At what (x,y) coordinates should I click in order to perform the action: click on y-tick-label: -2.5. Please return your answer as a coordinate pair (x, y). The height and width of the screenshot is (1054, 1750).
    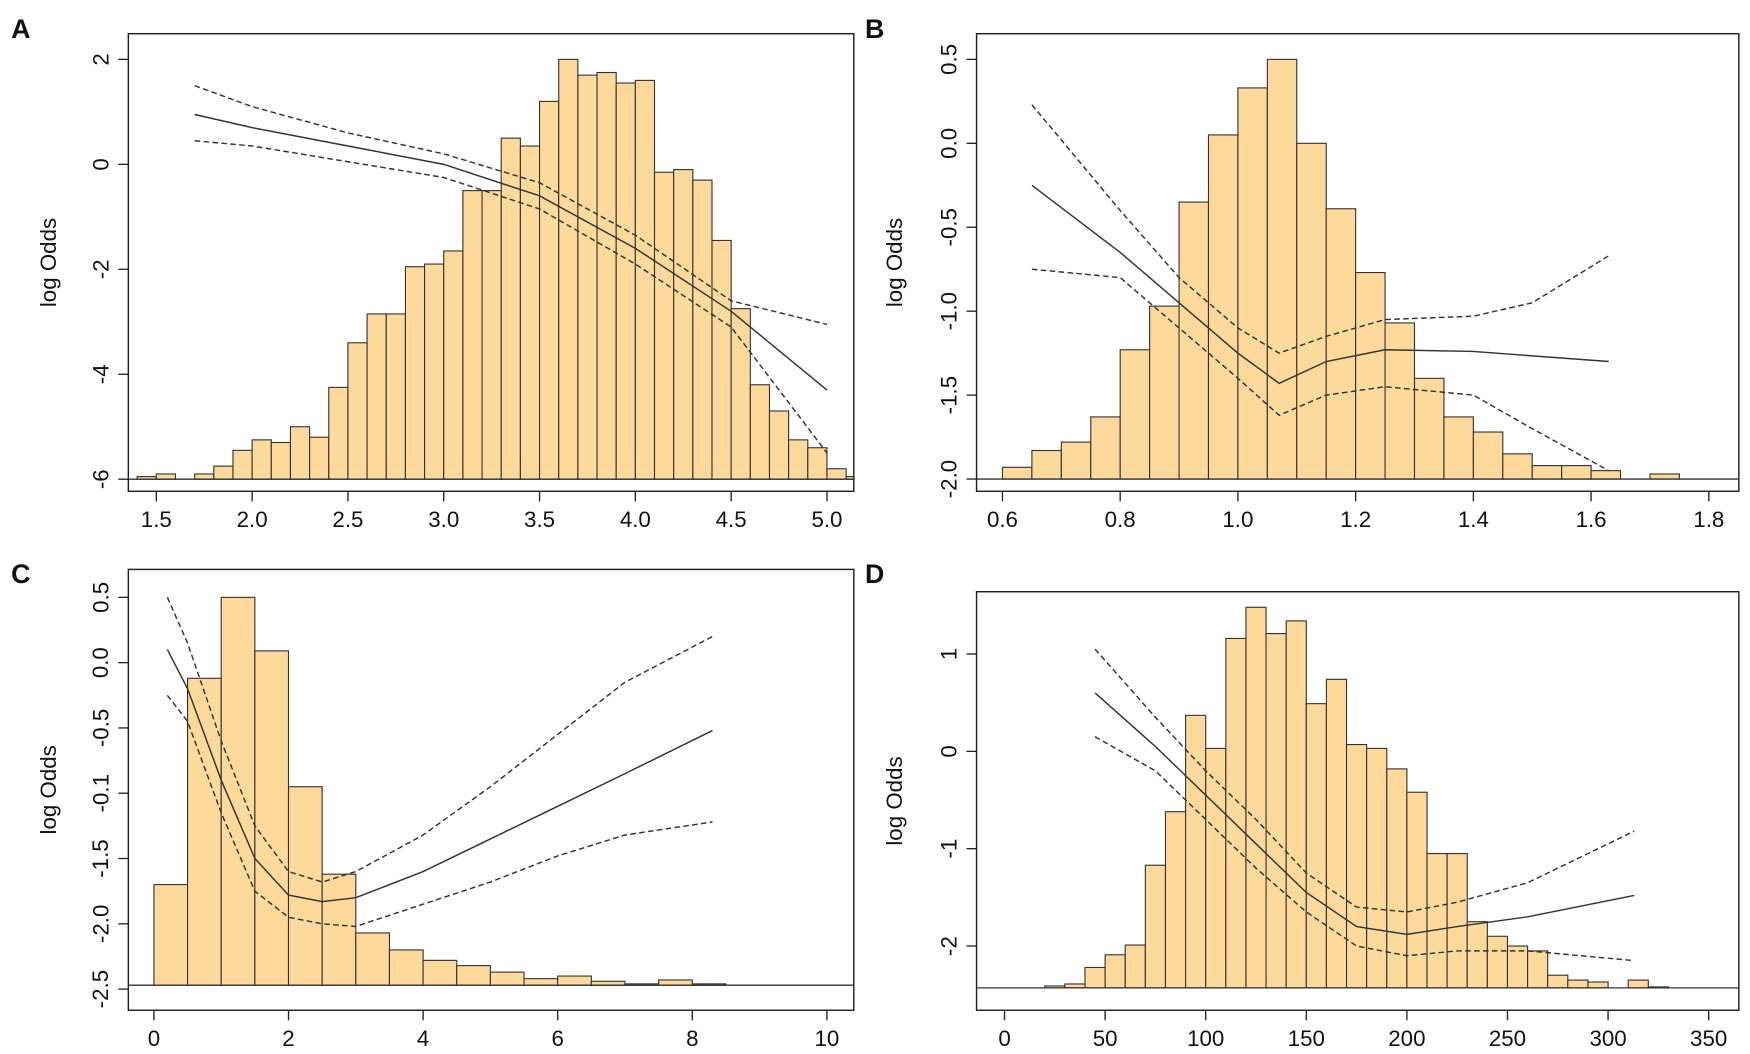
    Looking at the image, I should click on (100, 989).